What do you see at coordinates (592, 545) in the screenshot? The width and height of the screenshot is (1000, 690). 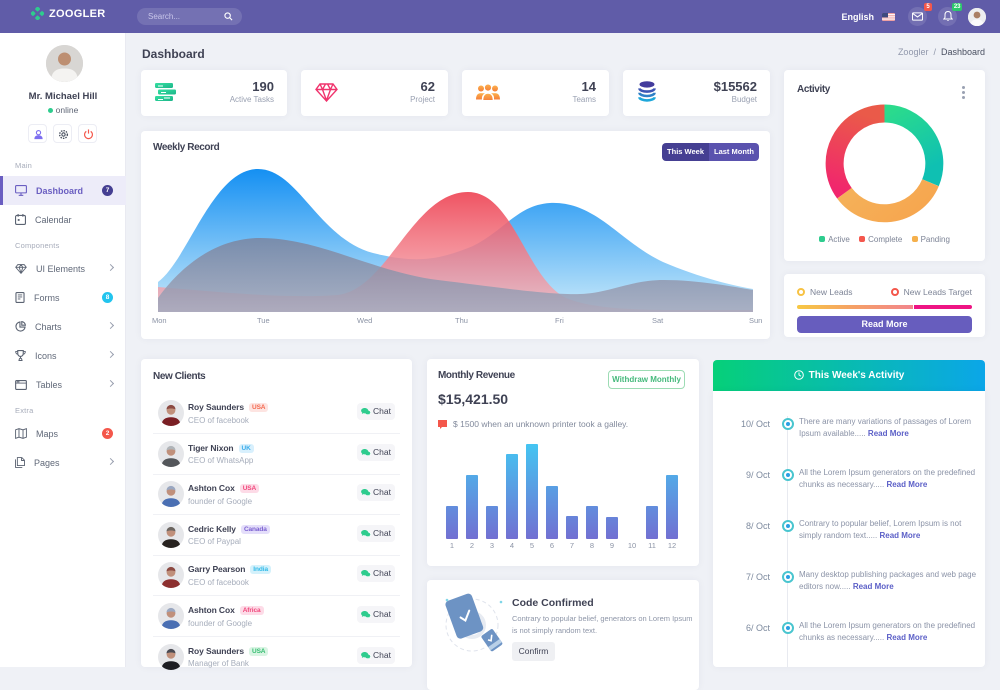 I see `svg-text: 8` at bounding box center [592, 545].